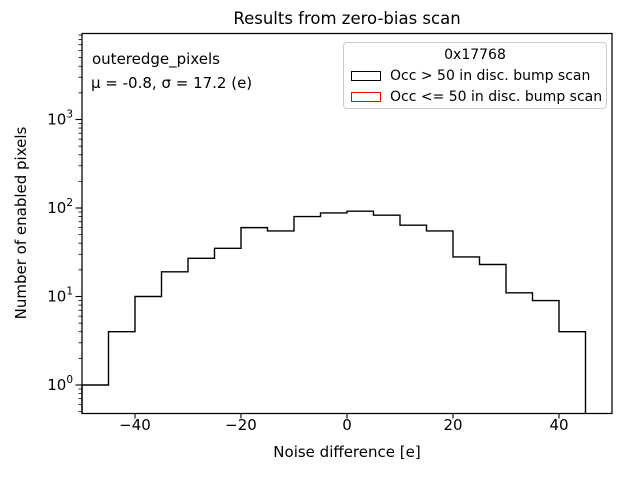 The height and width of the screenshot is (480, 640). Describe the element at coordinates (156, 59) in the screenshot. I see `annotation-dataset-name: outeredge_pixels` at that location.